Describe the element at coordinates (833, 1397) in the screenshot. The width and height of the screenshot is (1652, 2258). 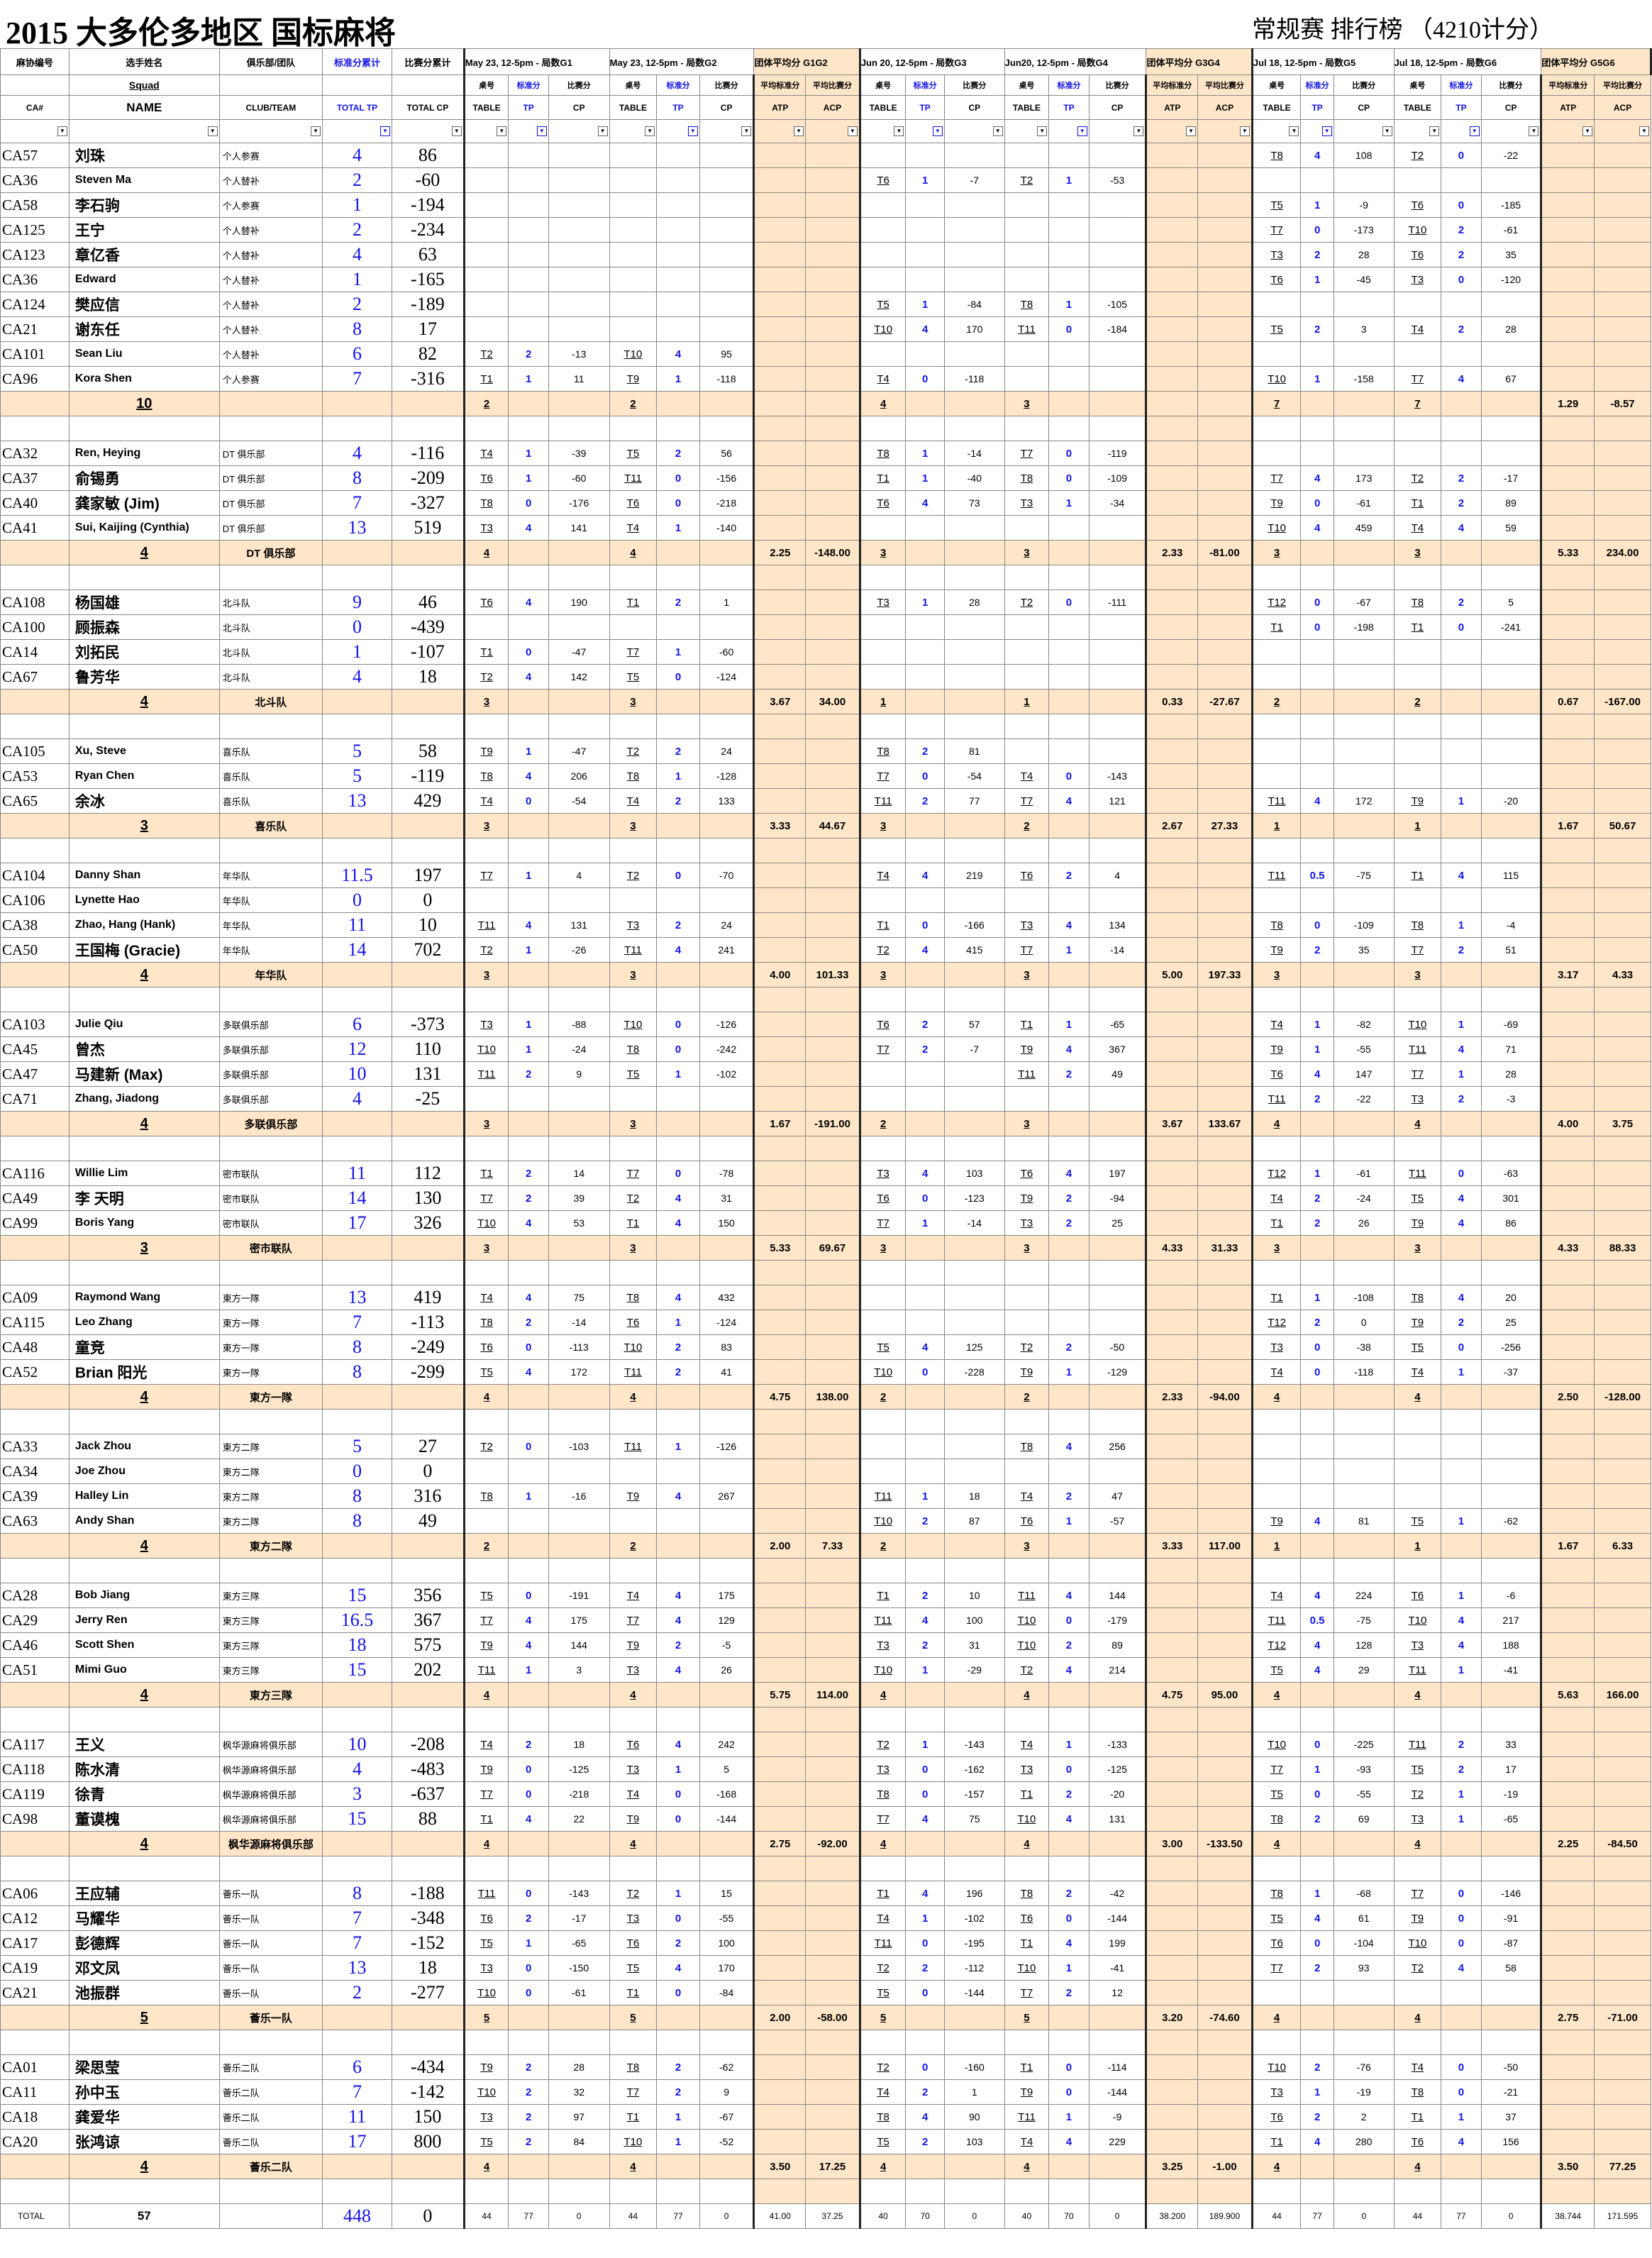
I see `summary-cell: 138.00` at that location.